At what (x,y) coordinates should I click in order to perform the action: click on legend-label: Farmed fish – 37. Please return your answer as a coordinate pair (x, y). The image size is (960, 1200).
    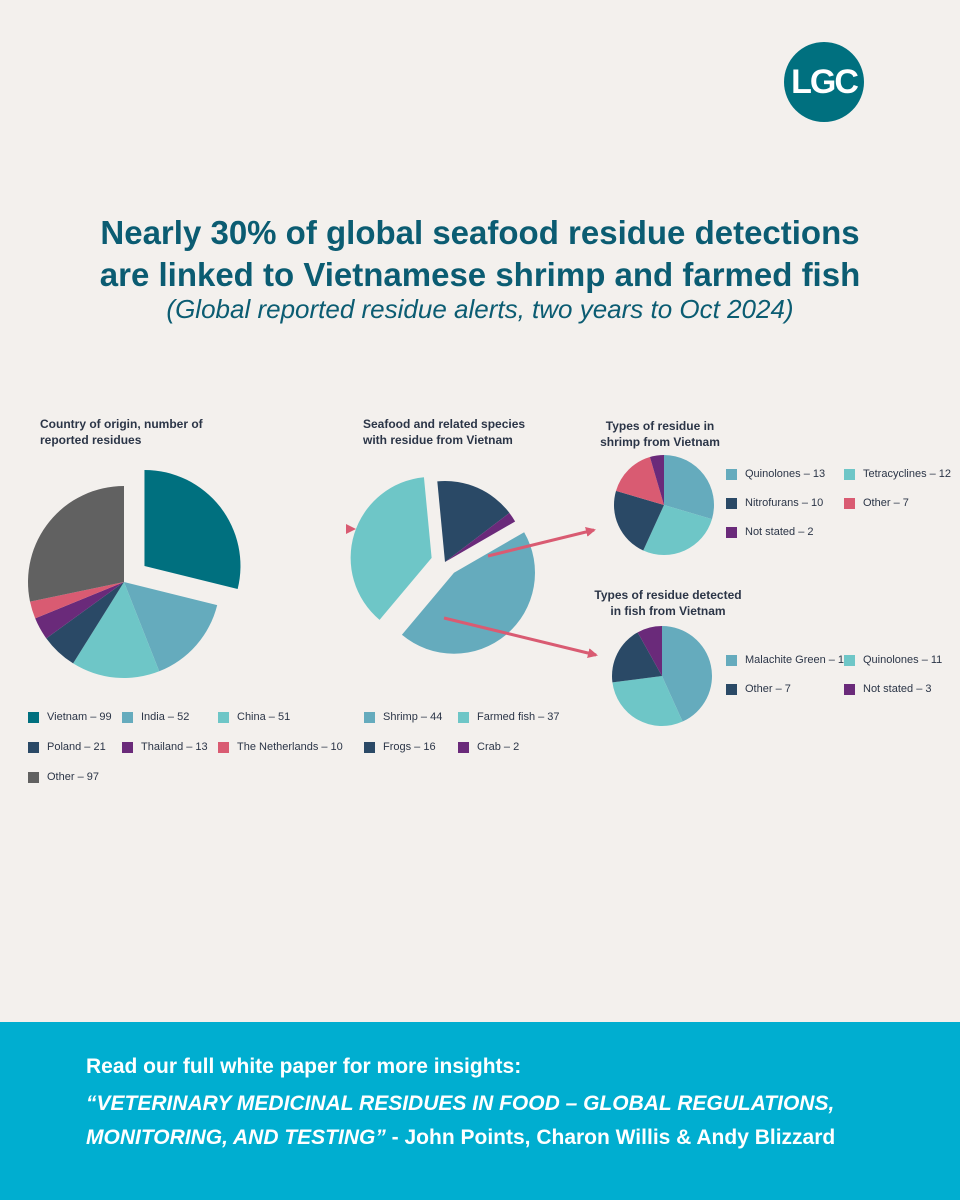
    Looking at the image, I should click on (518, 717).